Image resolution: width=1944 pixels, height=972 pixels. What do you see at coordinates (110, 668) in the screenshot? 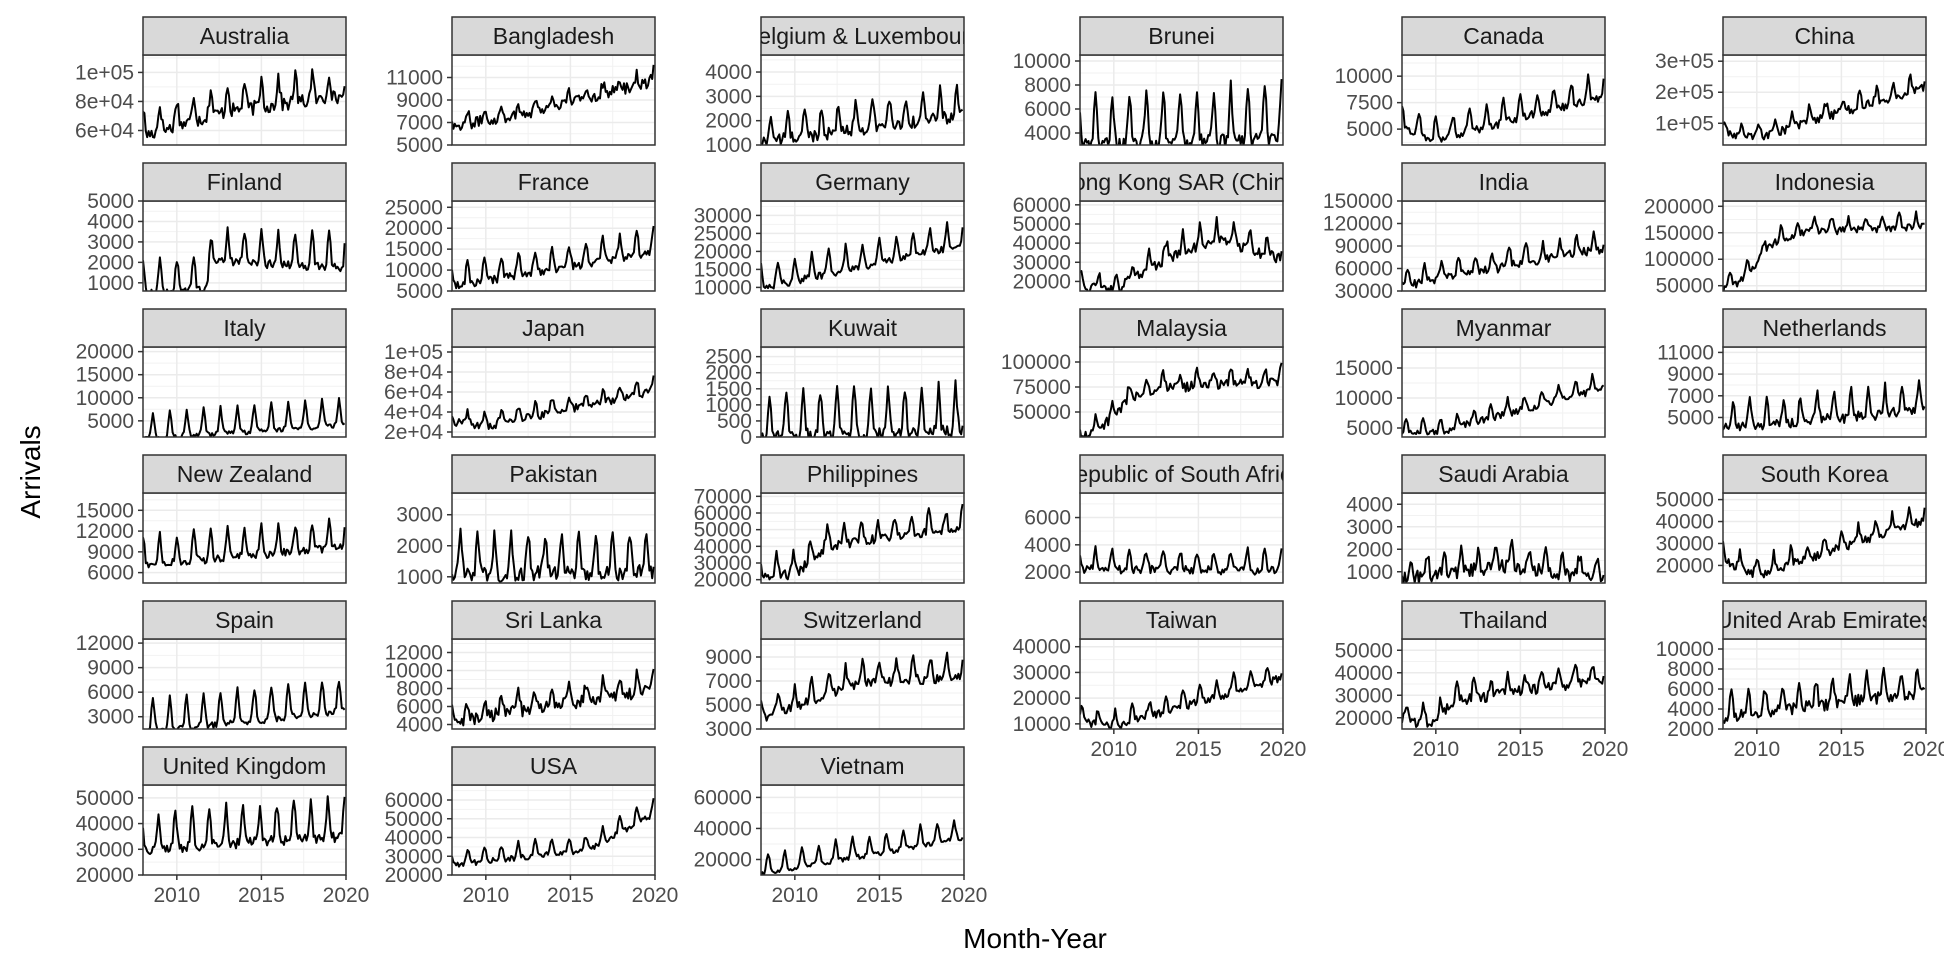
I see `y-tick-label-spain: 9000` at bounding box center [110, 668].